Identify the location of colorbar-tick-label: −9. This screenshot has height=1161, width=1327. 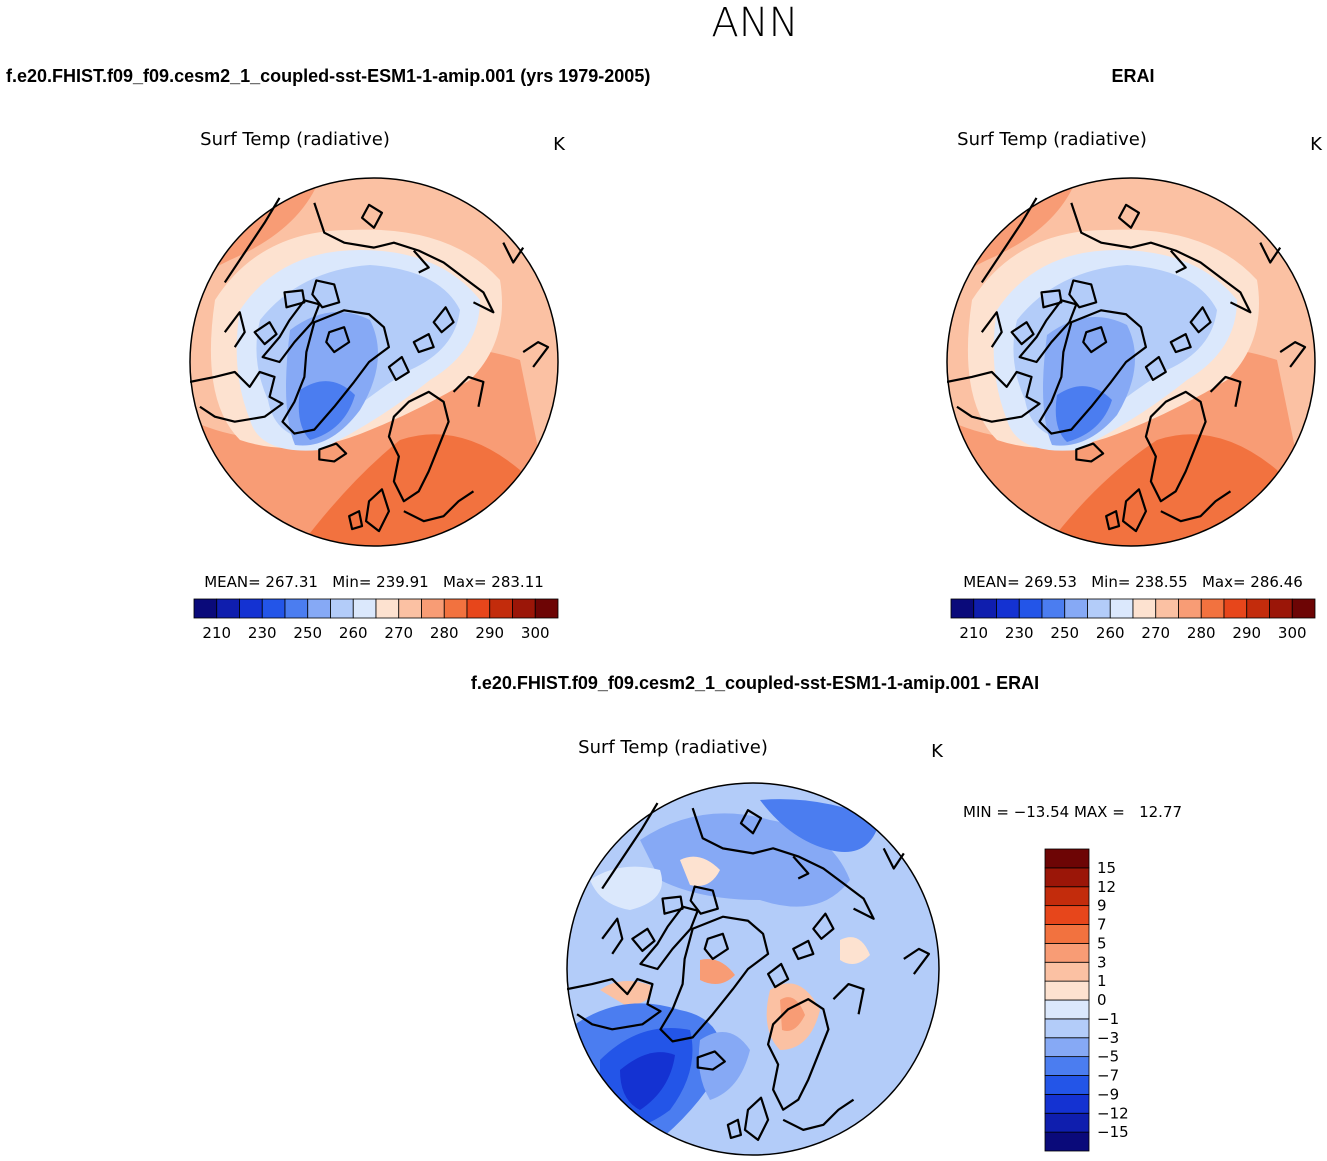
(1108, 1094).